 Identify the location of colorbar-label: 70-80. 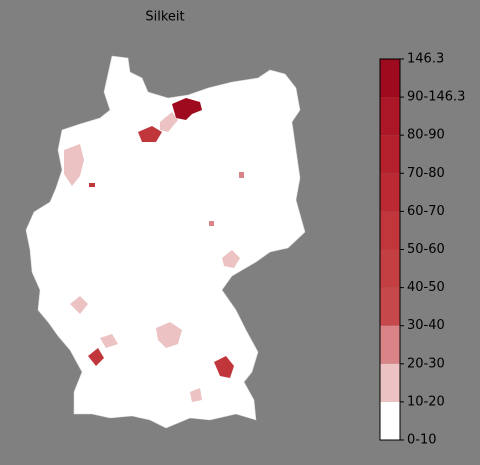
(426, 173).